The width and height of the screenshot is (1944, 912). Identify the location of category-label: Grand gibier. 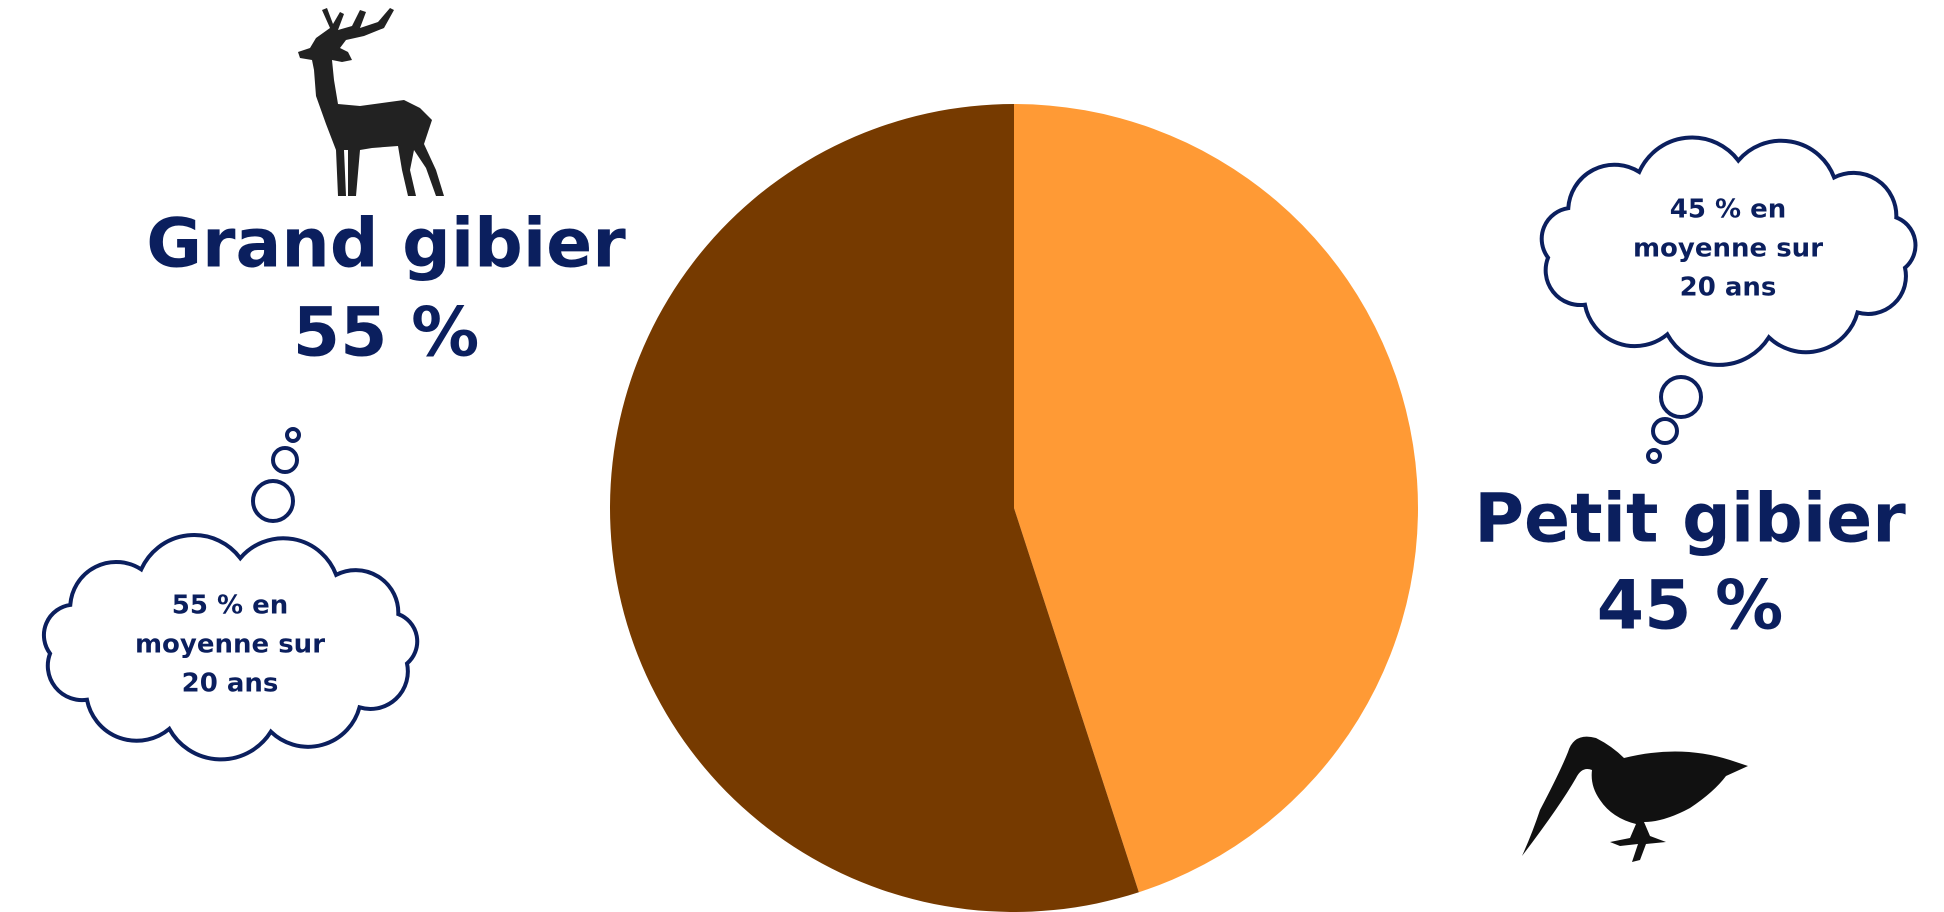
(386, 244).